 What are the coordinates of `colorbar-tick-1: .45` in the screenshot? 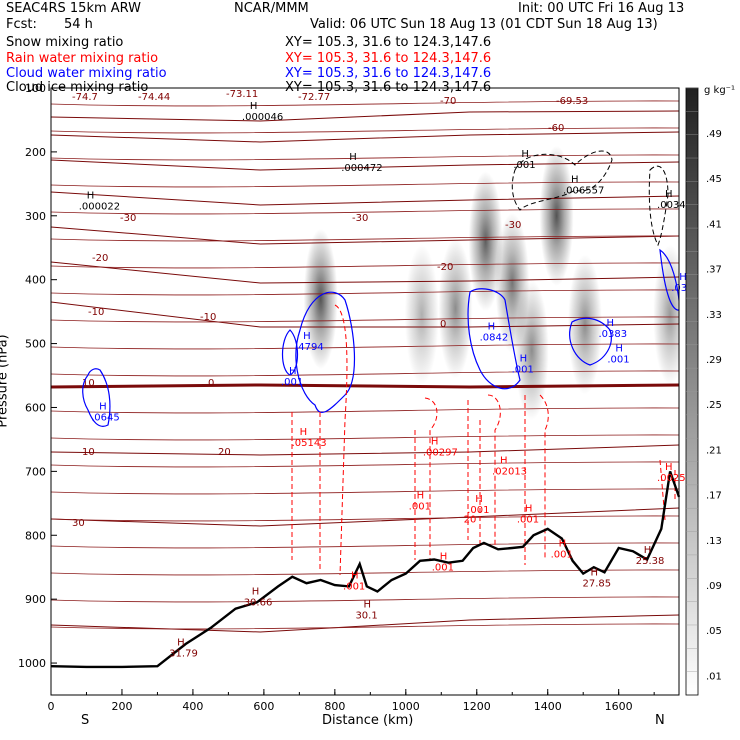 It's located at (714, 179).